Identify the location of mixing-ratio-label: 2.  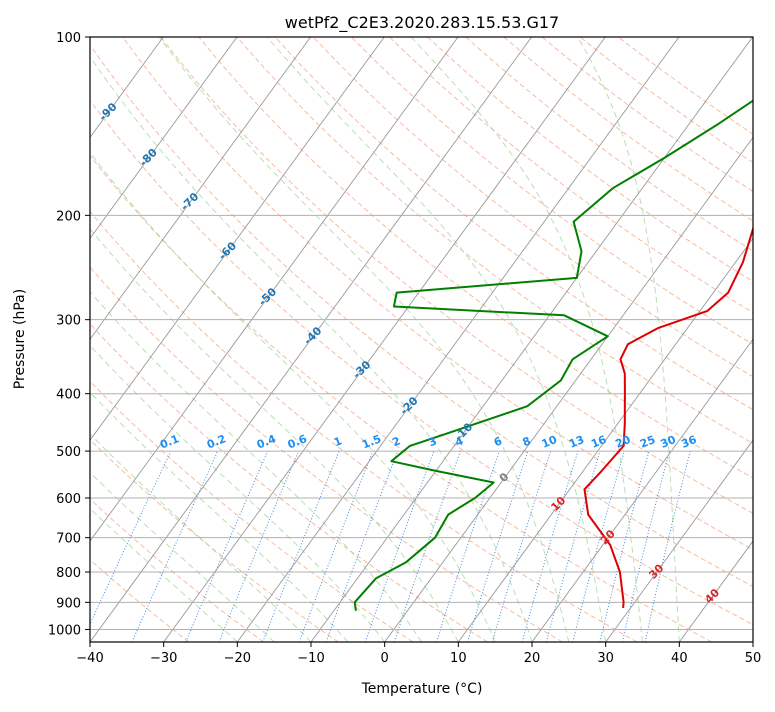
(396, 441).